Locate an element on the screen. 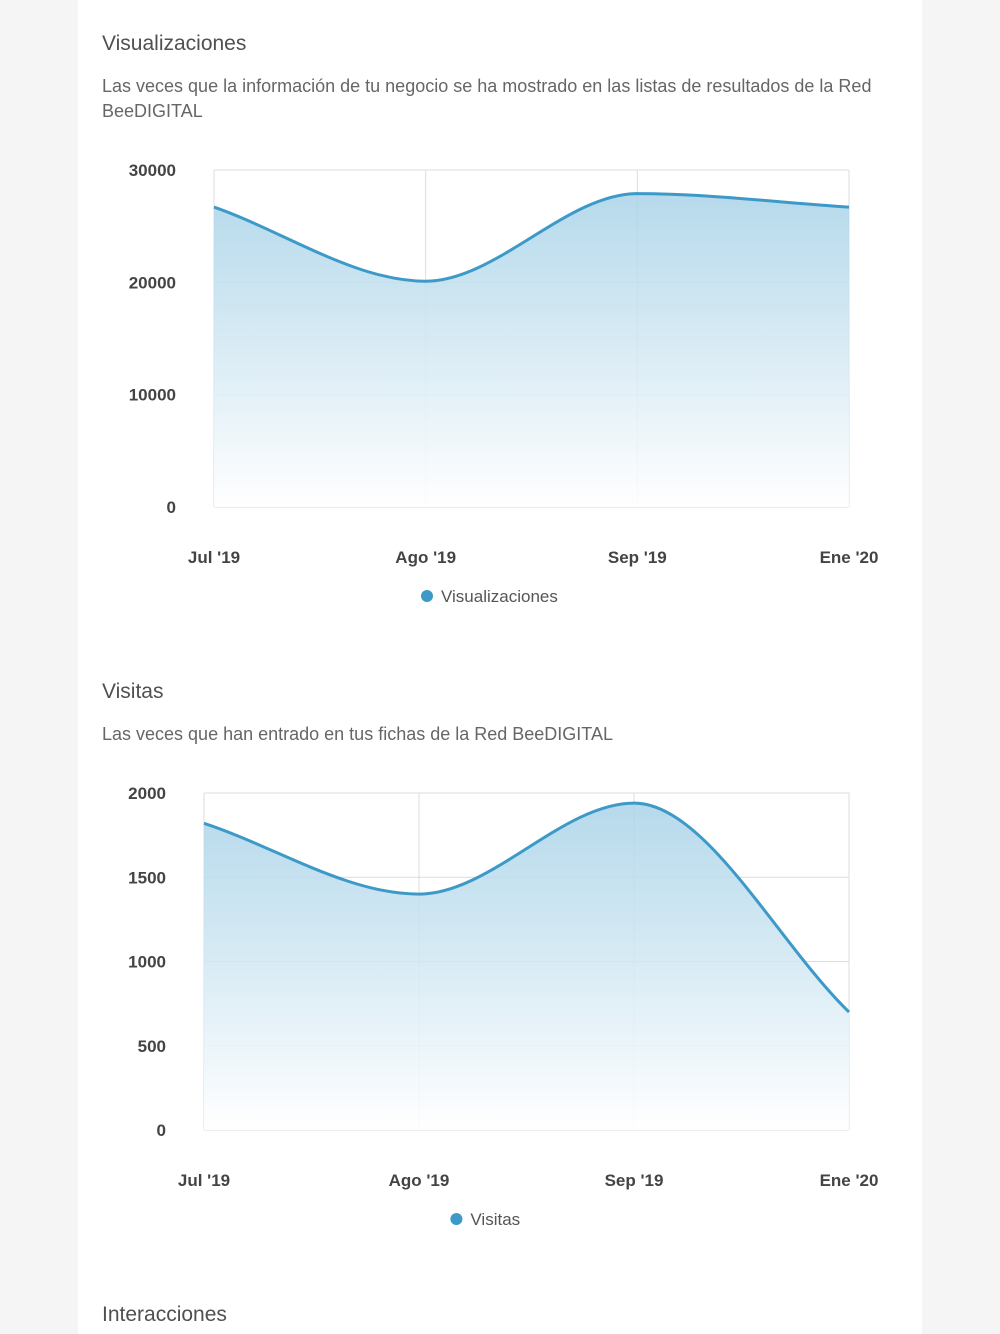 Image resolution: width=1000 pixels, height=1334 pixels. y-tick-label: 1000 is located at coordinates (147, 962).